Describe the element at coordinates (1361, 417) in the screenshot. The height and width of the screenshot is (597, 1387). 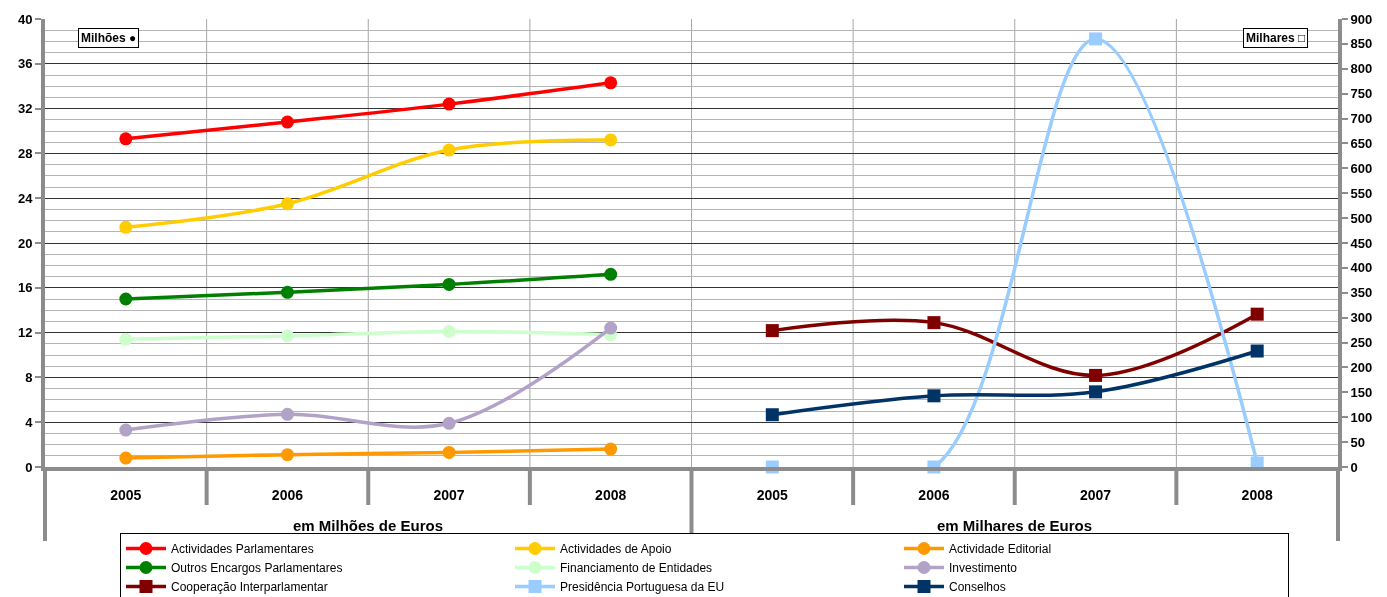
I see `y2-tick-label: 100` at that location.